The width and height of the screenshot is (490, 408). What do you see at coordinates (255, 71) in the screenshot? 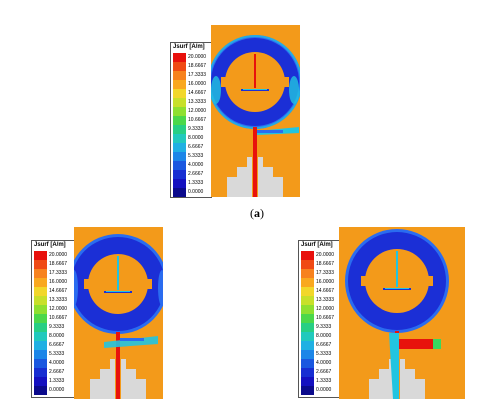
I see `vertical-stub` at bounding box center [255, 71].